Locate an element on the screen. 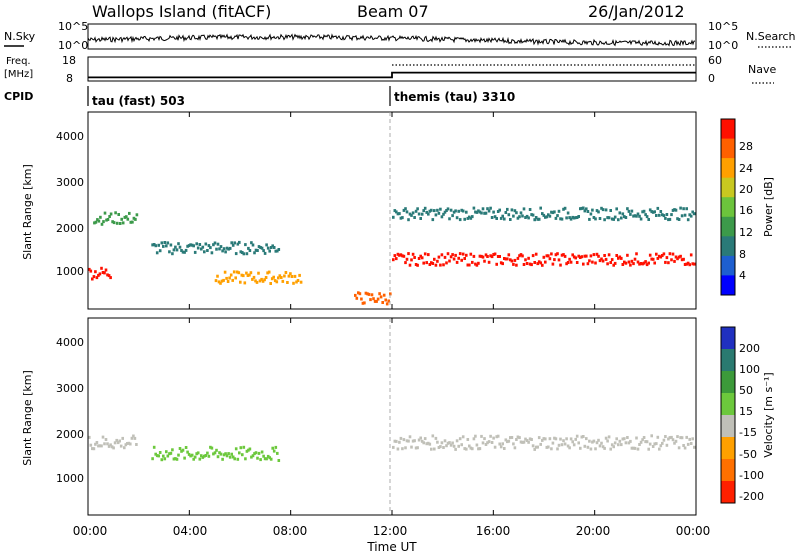  velocity-feature-1-cell is located at coordinates (132, 438).